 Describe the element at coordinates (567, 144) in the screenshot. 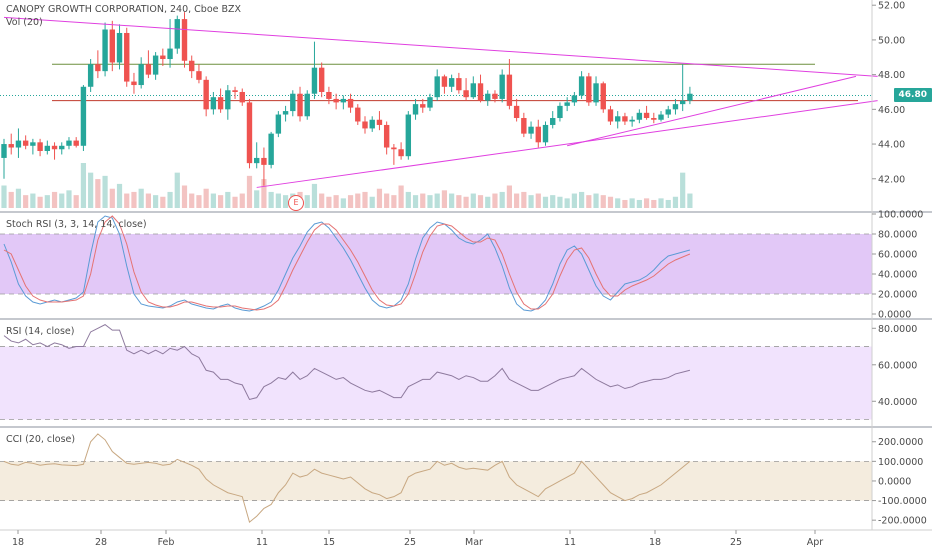

I see `trendline` at that location.